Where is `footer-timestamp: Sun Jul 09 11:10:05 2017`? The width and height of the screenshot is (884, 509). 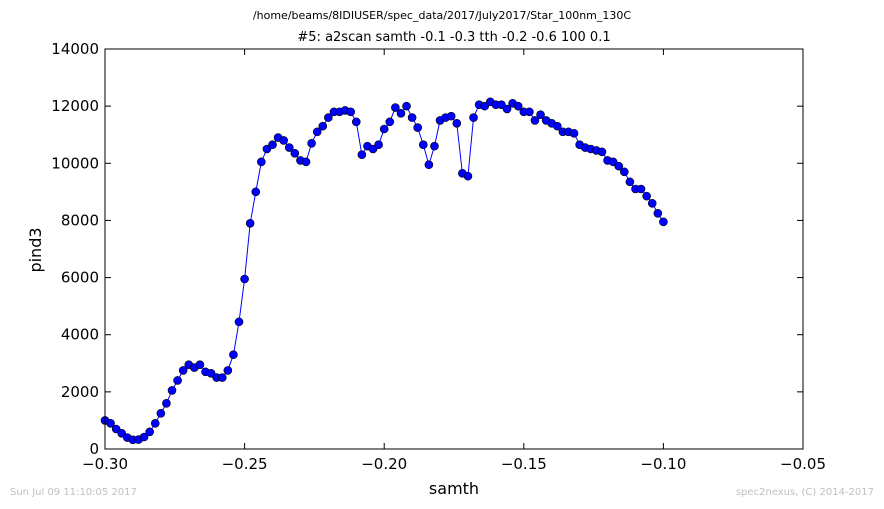
footer-timestamp: Sun Jul 09 11:10:05 2017 is located at coordinates (73, 492).